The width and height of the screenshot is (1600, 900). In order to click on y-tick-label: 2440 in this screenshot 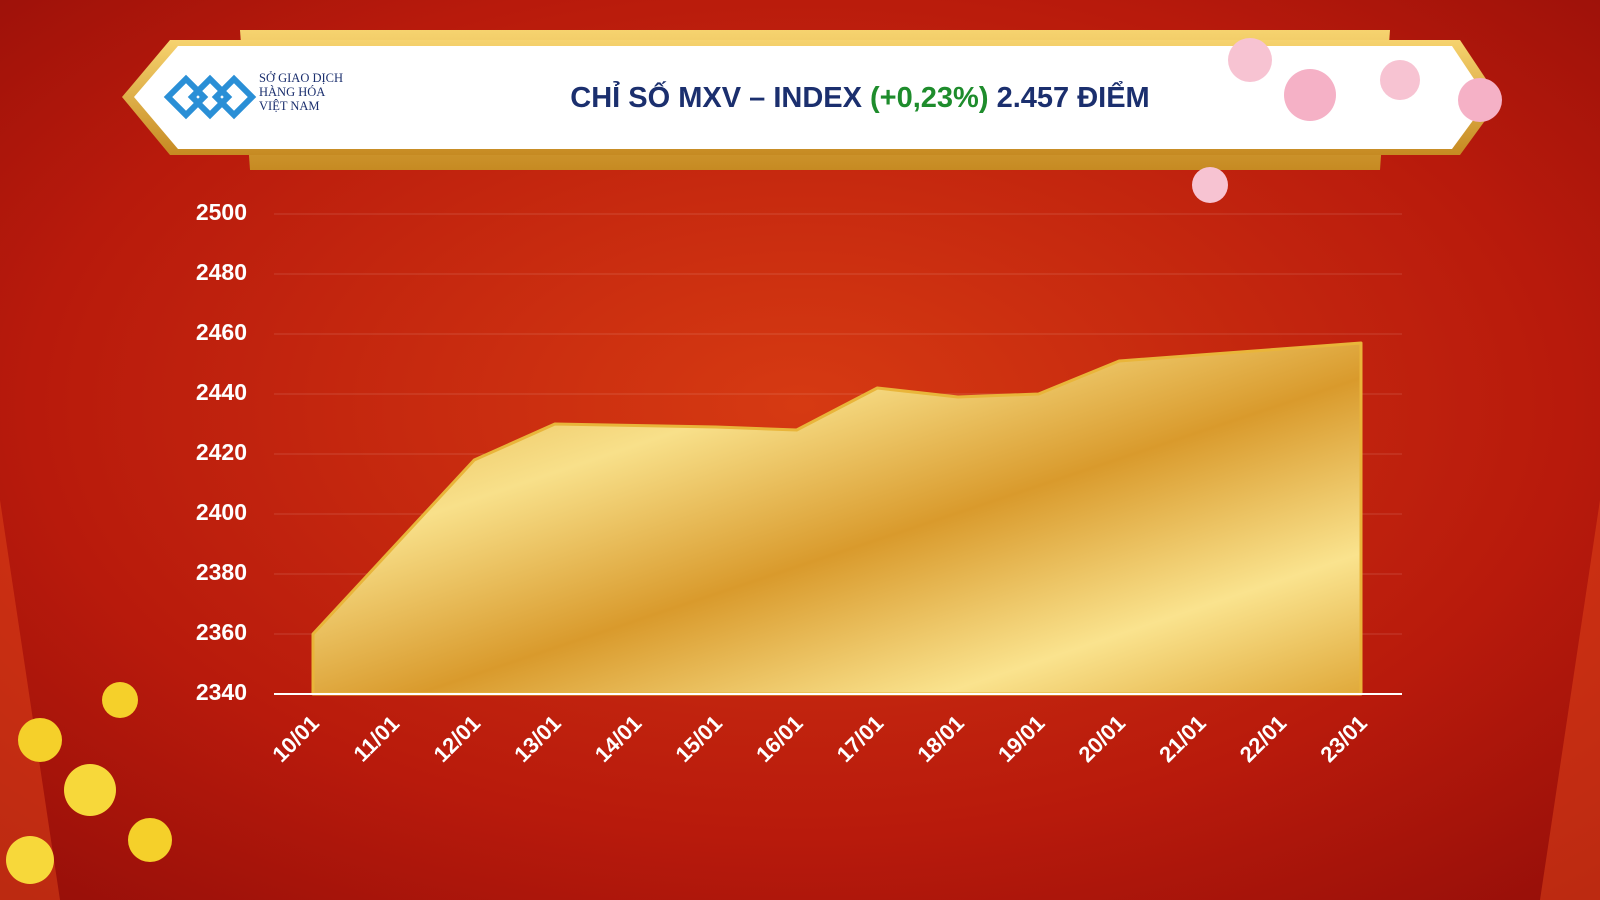, I will do `click(221, 392)`.